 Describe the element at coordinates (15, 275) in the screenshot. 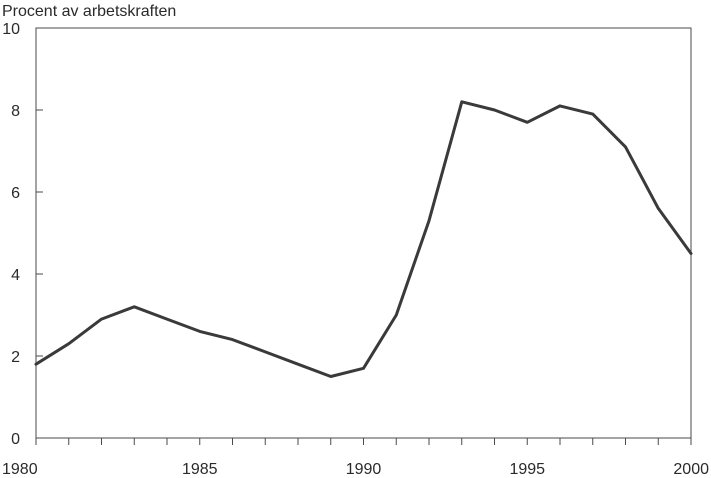

I see `y-tick-label: 4` at that location.